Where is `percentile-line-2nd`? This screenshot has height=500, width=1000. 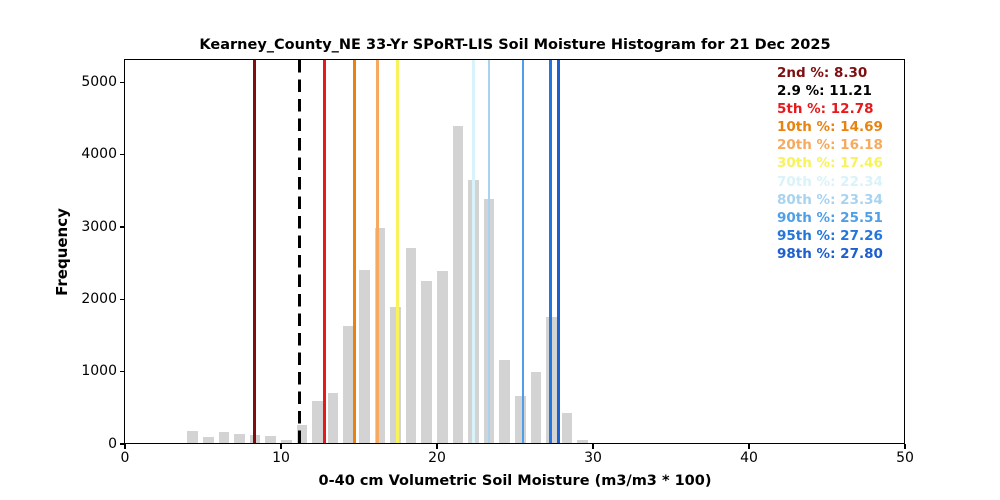 percentile-line-2nd is located at coordinates (254, 252).